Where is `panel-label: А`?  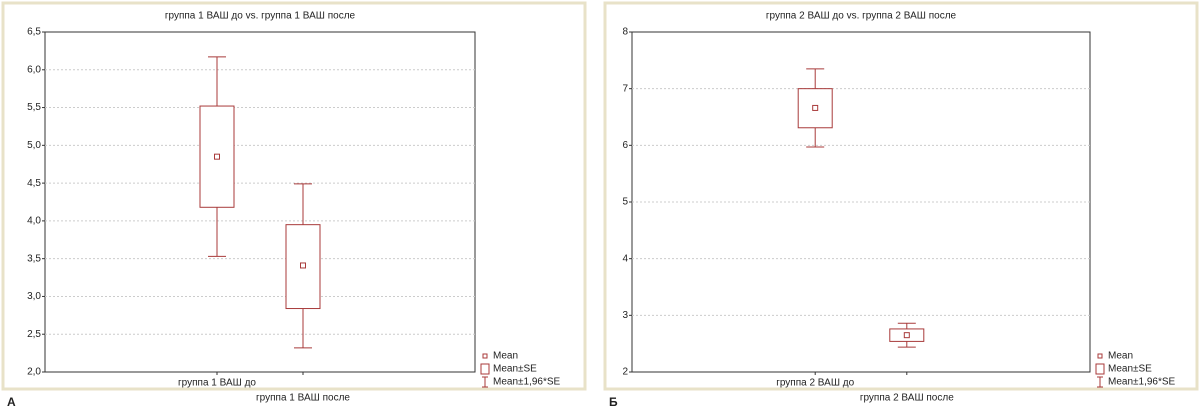
panel-label: А is located at coordinates (11, 402).